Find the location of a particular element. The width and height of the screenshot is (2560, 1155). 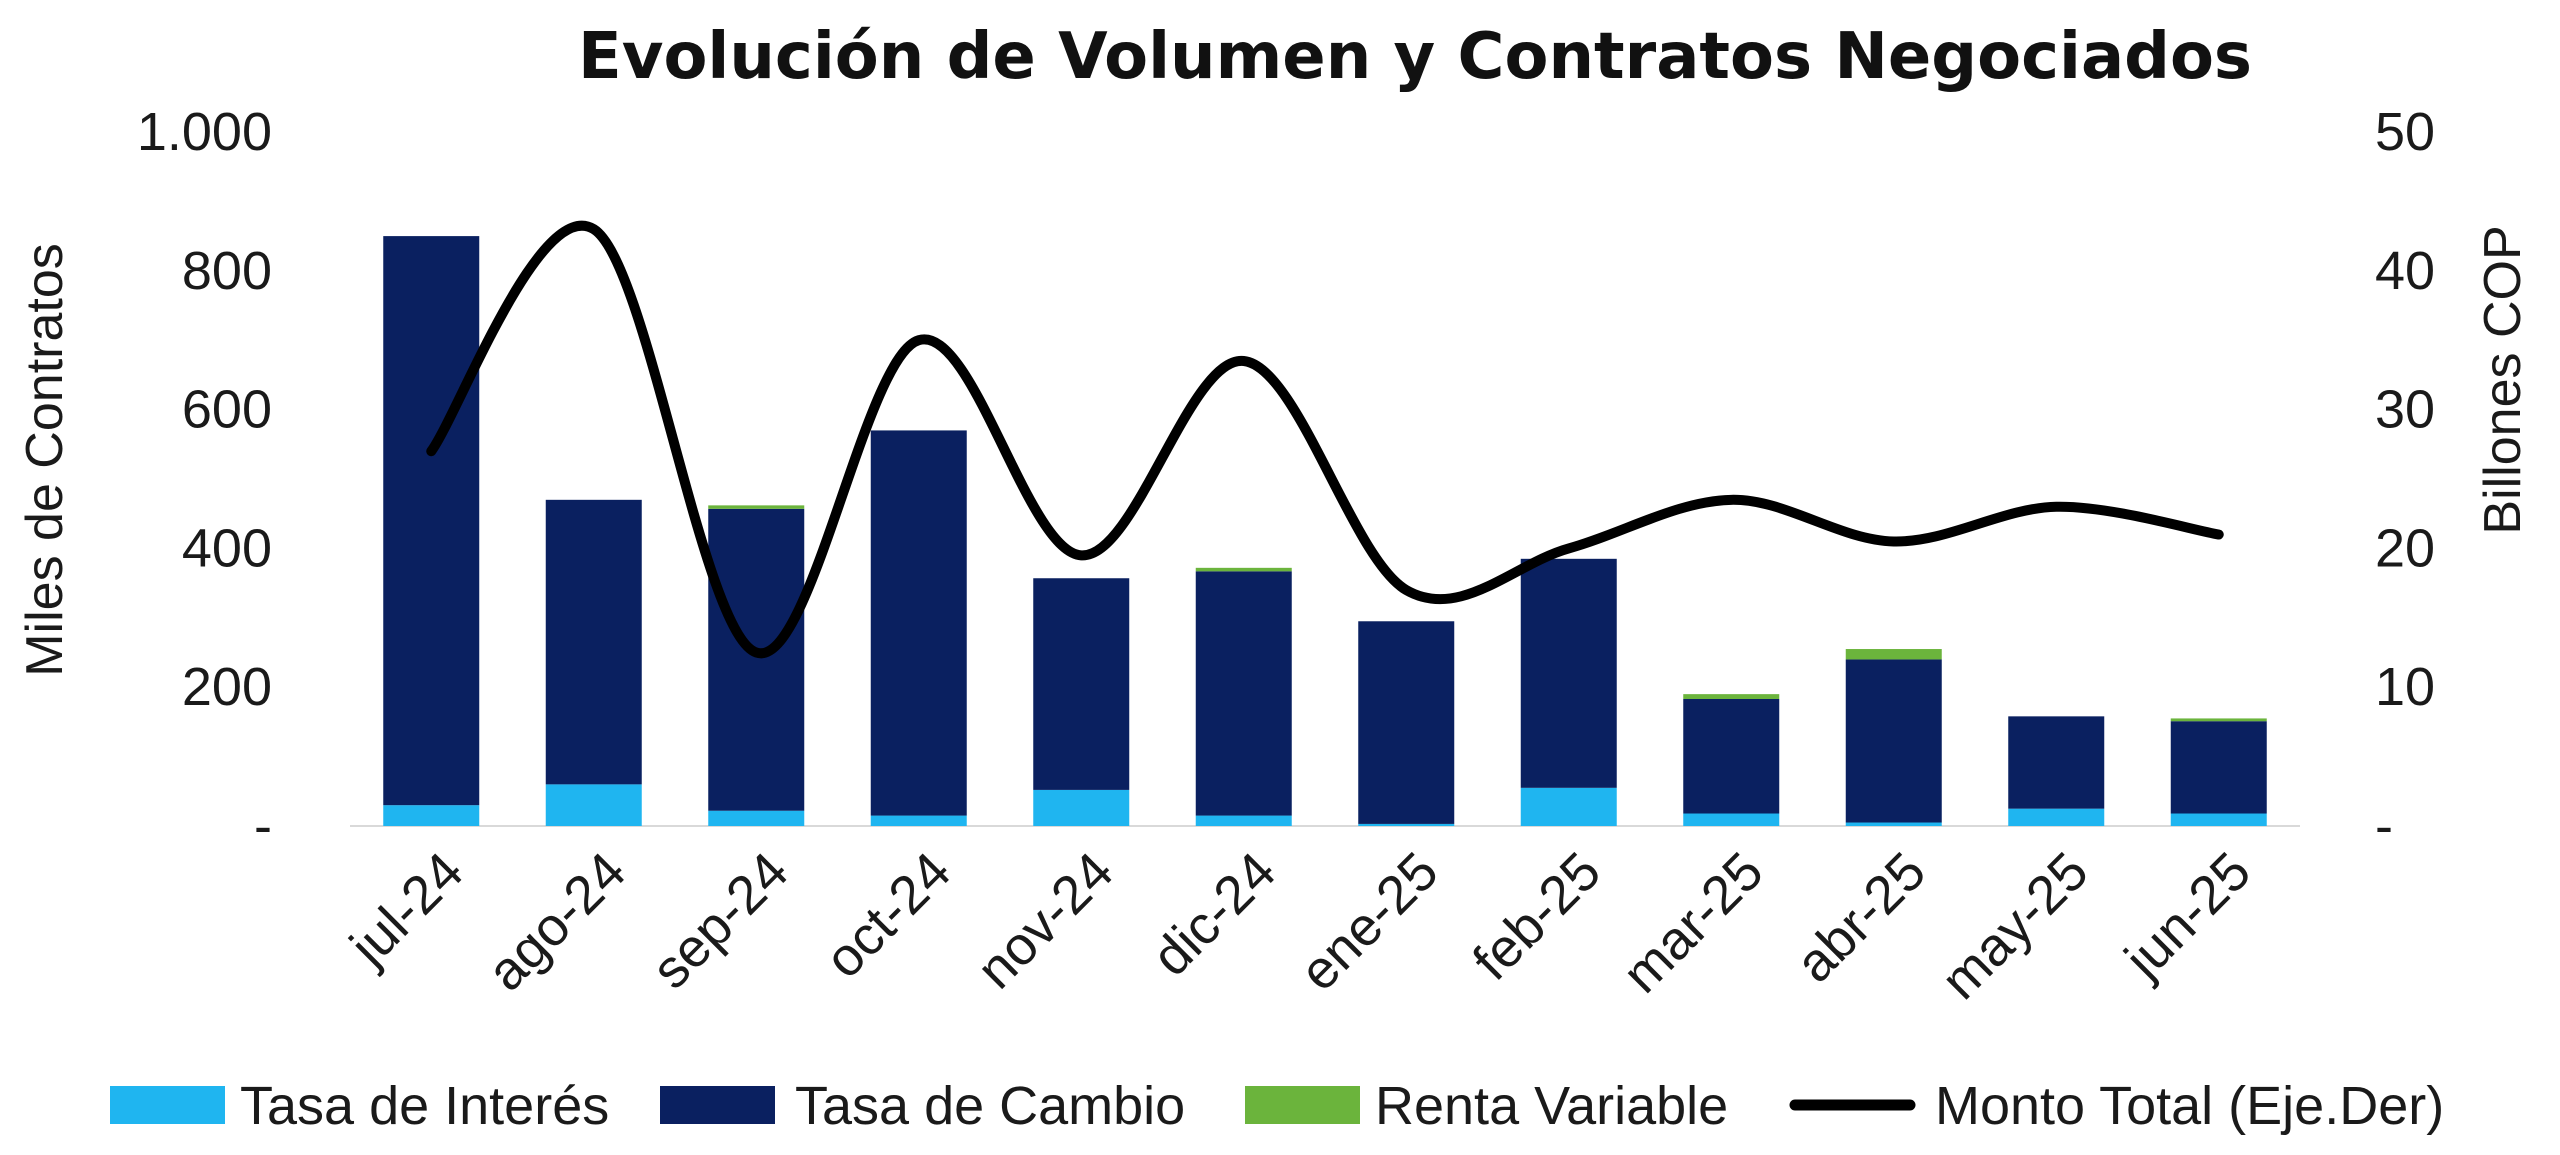

right-tick-group: - 10 20 30 40 50 is located at coordinates (2405, 479).